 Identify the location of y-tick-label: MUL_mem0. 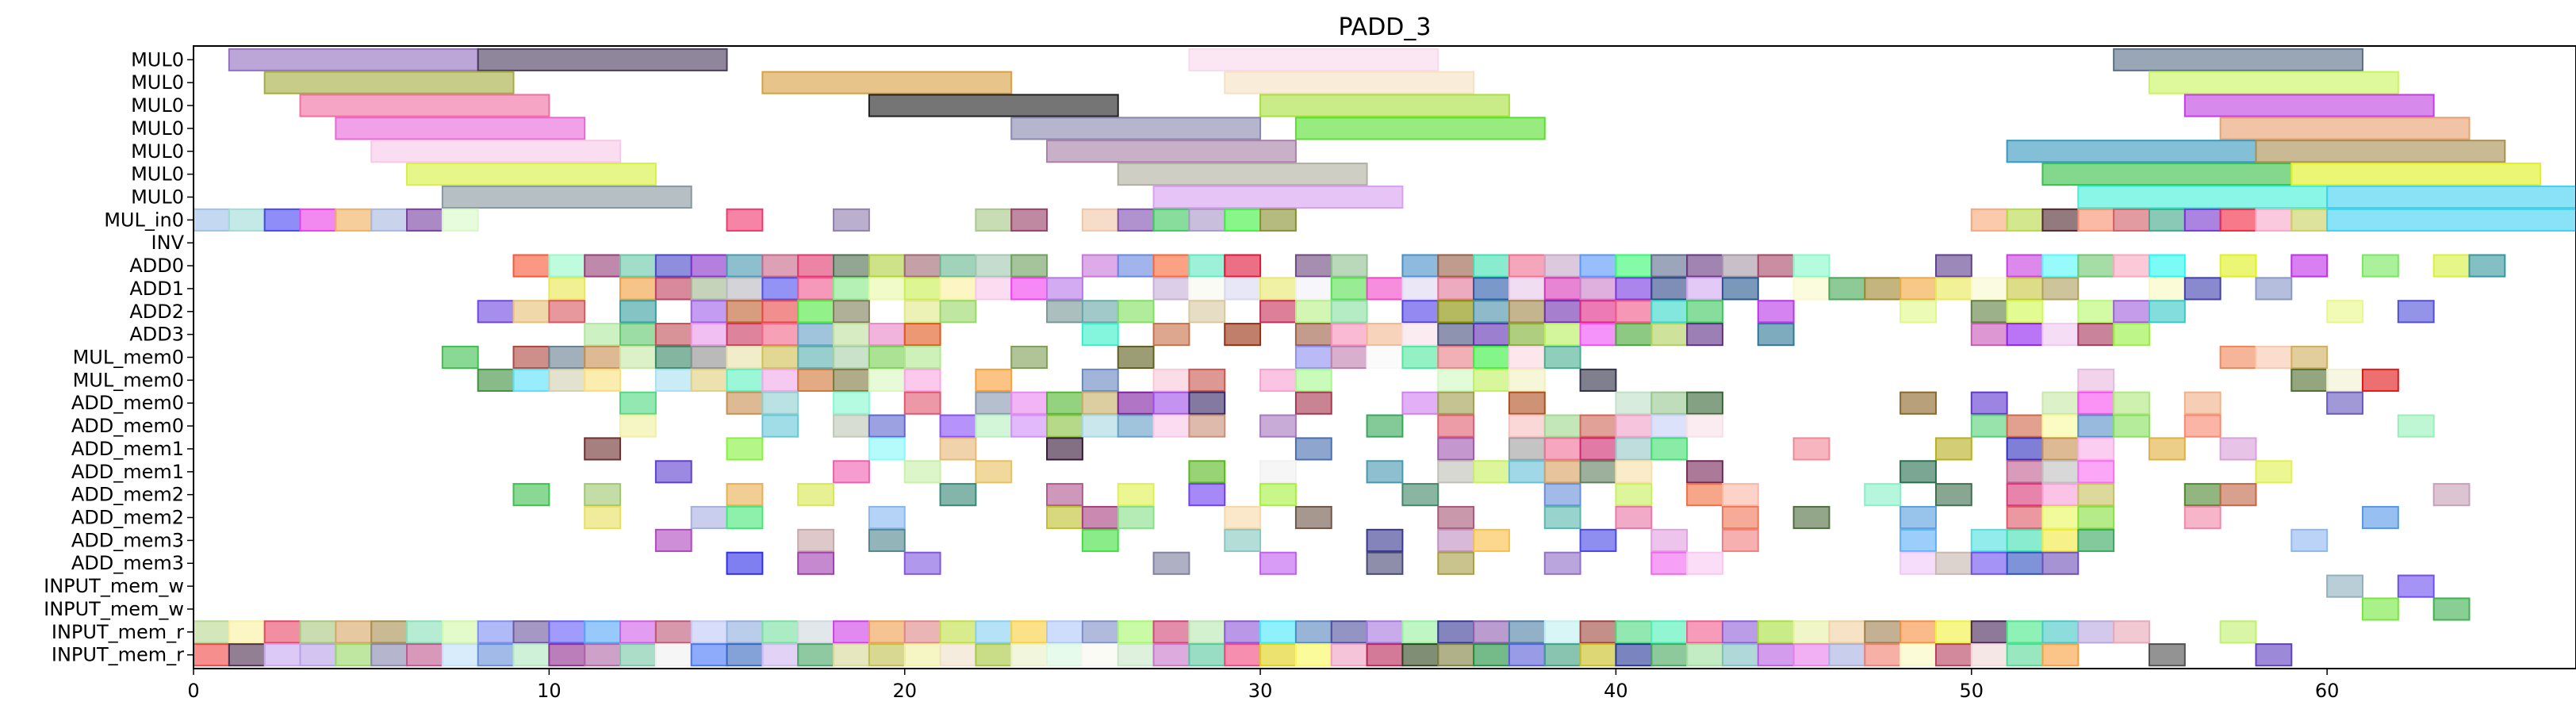
(128, 380).